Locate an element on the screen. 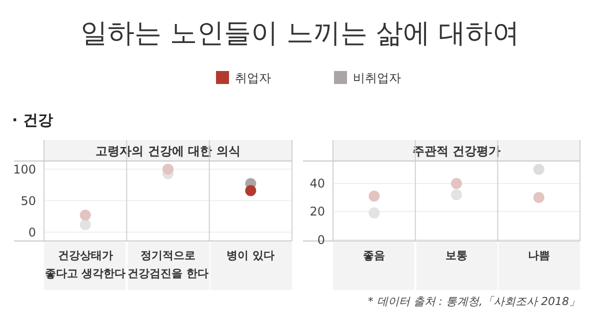 Image resolution: width=600 pixels, height=322 pixels. x-tick-label: 좋음 is located at coordinates (374, 255).